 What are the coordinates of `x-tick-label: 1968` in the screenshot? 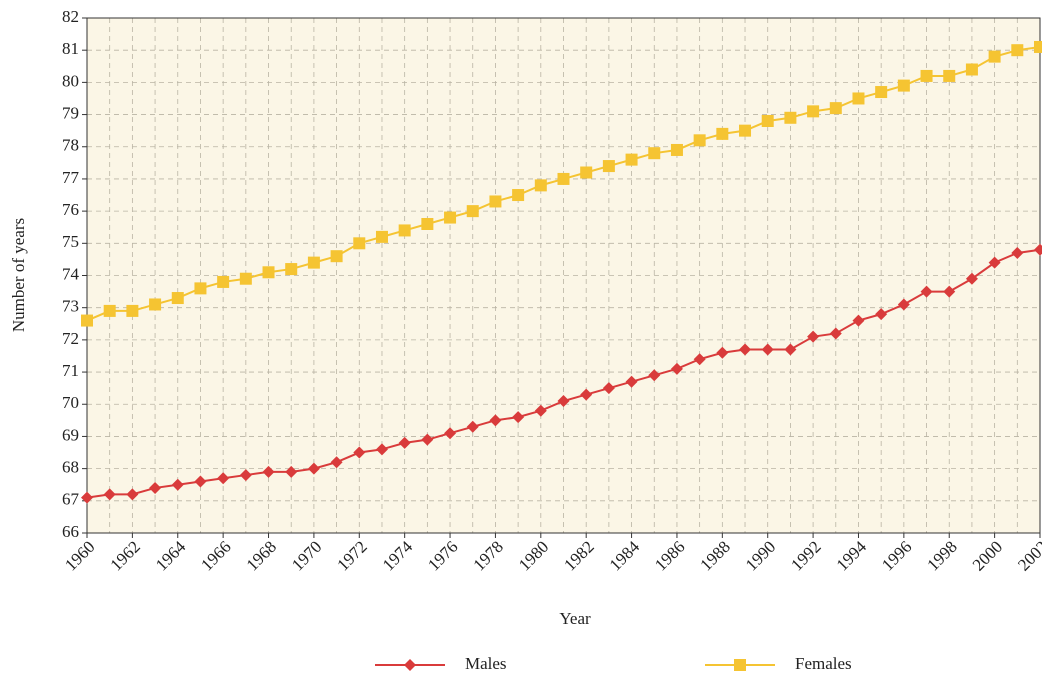 It's located at (261, 555).